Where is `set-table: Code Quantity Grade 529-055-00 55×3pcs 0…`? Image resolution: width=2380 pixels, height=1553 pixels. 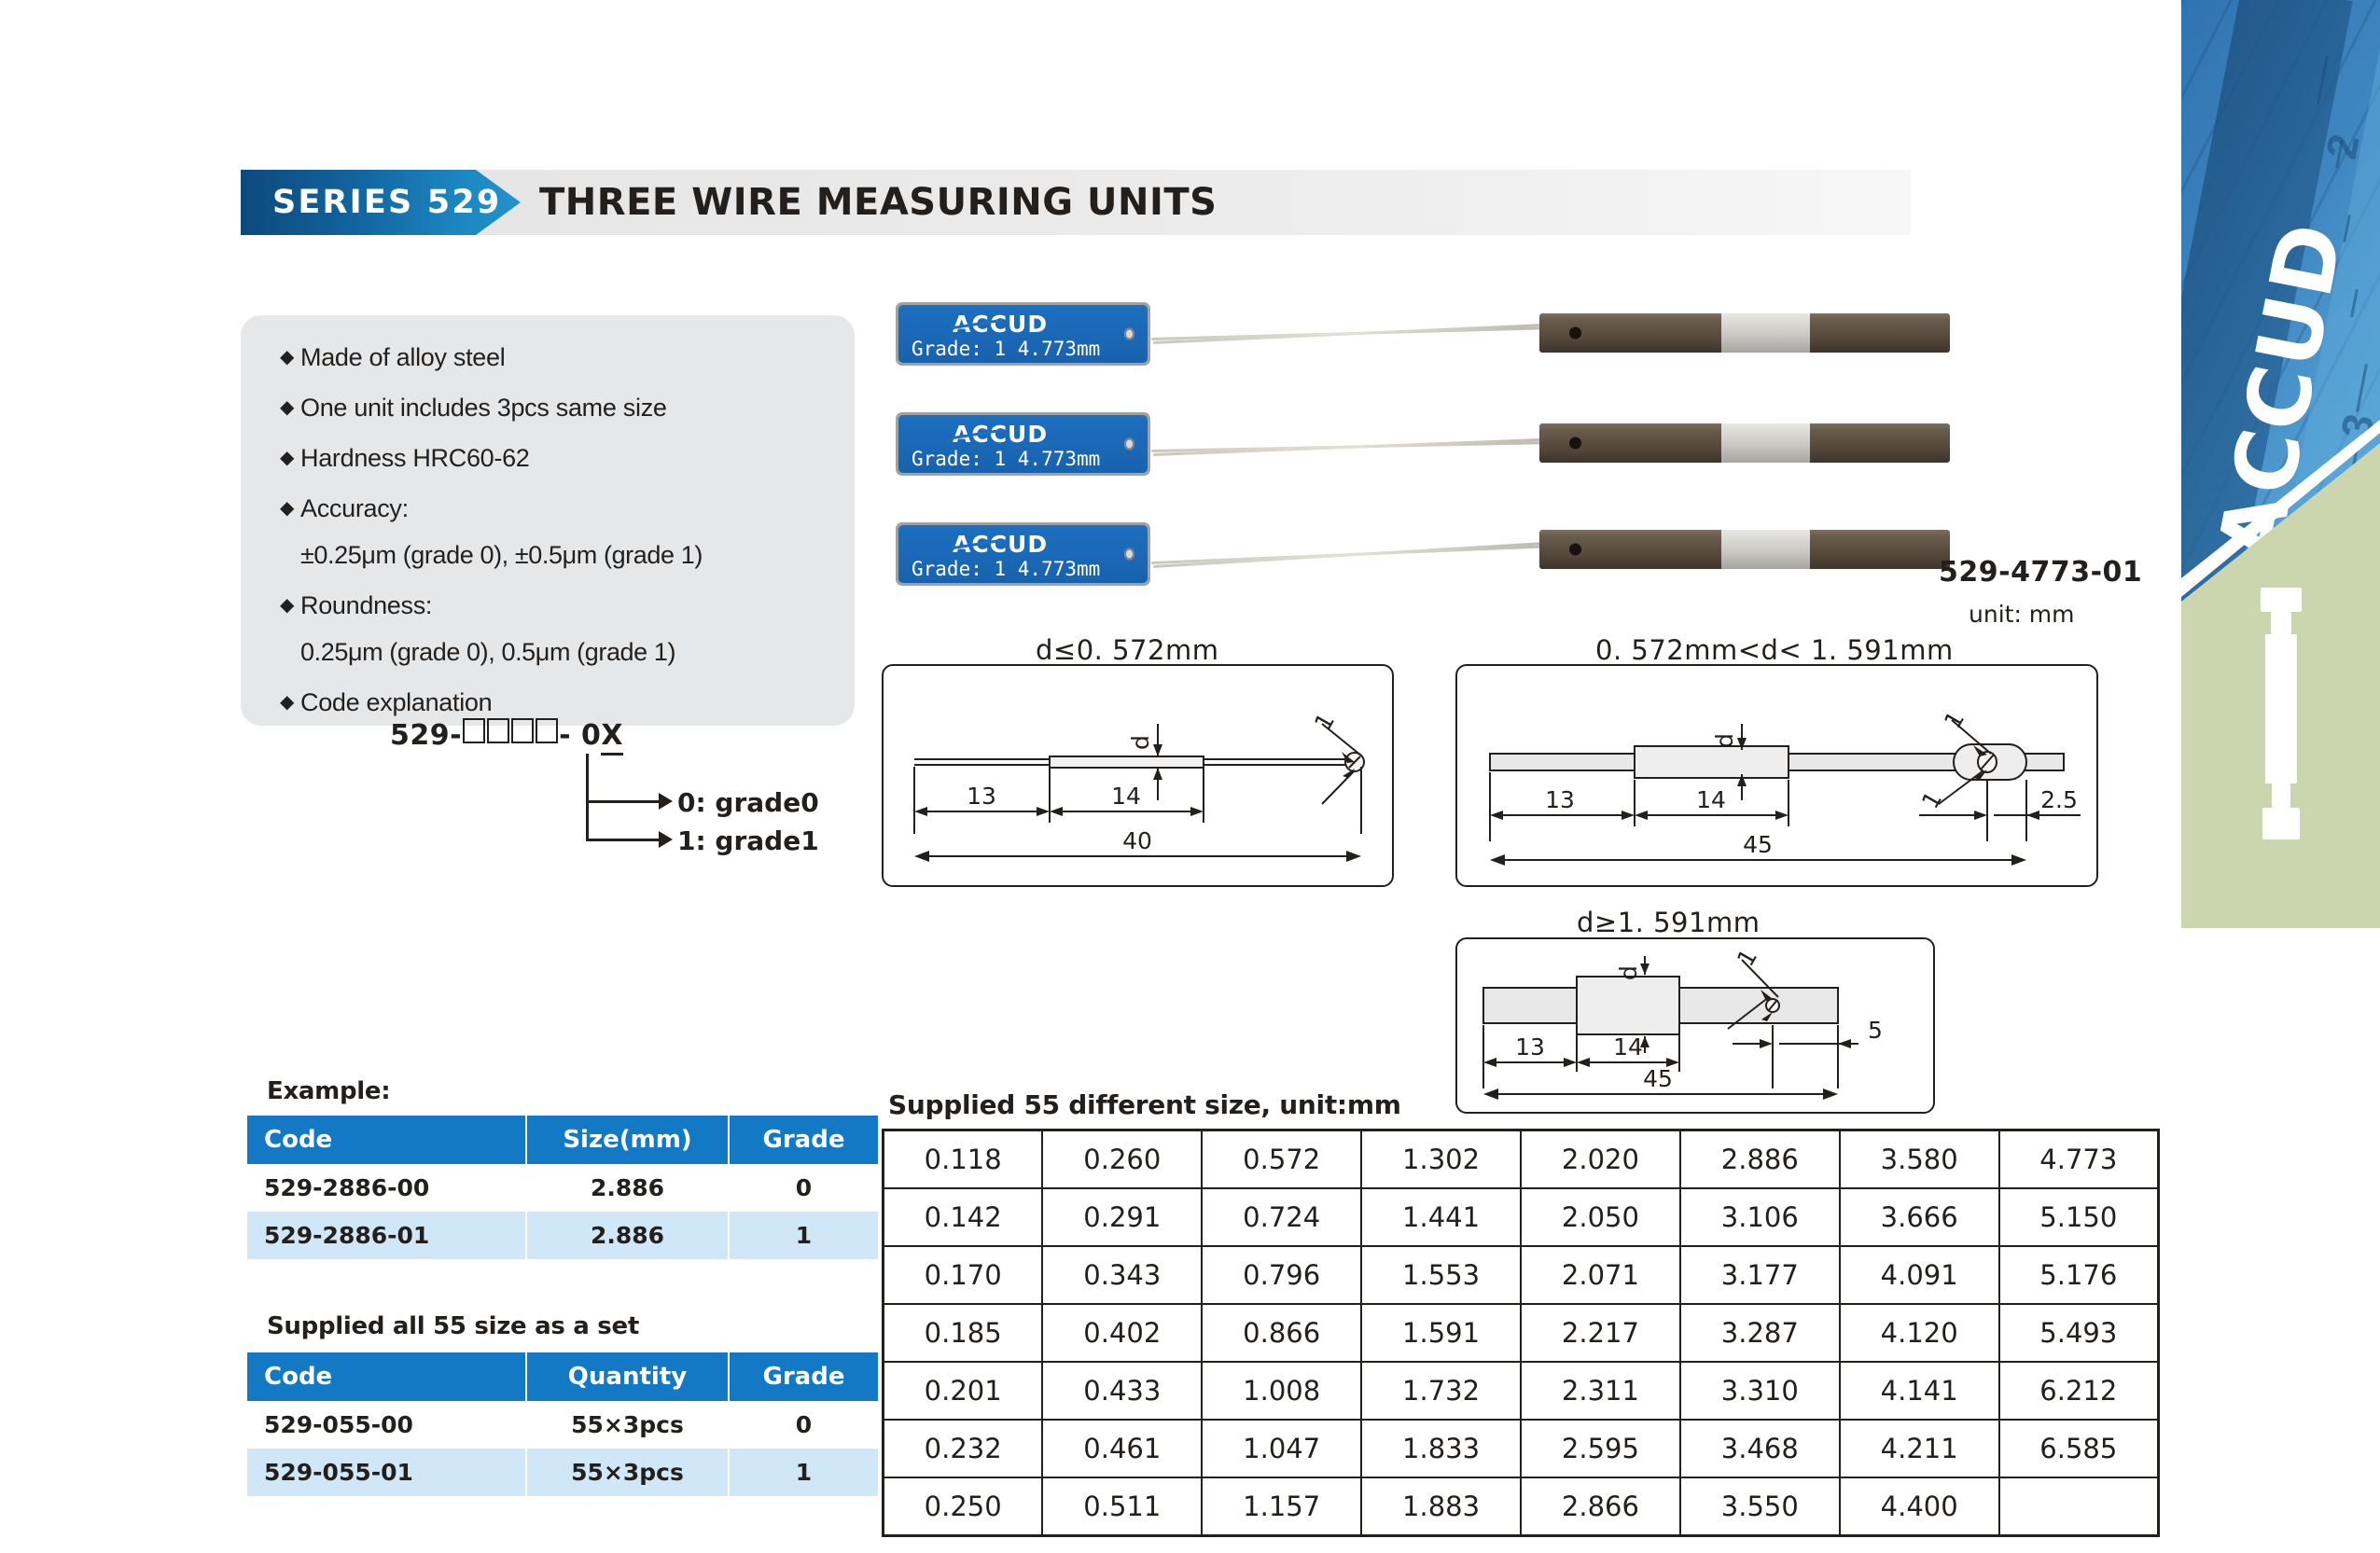
set-table: Code Quantity Grade 529-055-00 55×3pcs 0… is located at coordinates (562, 1424).